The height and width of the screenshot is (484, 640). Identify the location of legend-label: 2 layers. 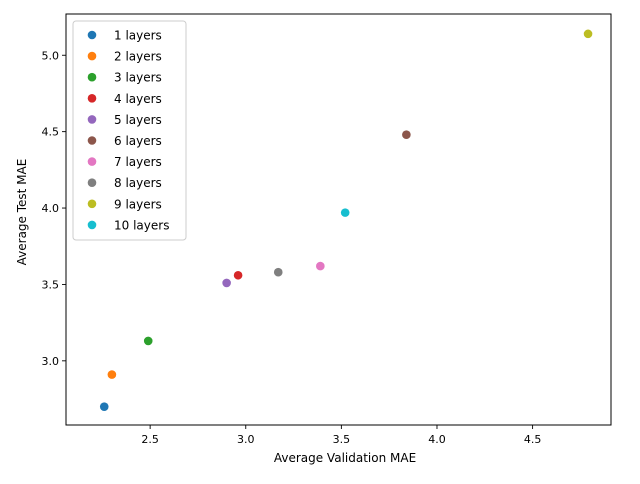
(138, 57).